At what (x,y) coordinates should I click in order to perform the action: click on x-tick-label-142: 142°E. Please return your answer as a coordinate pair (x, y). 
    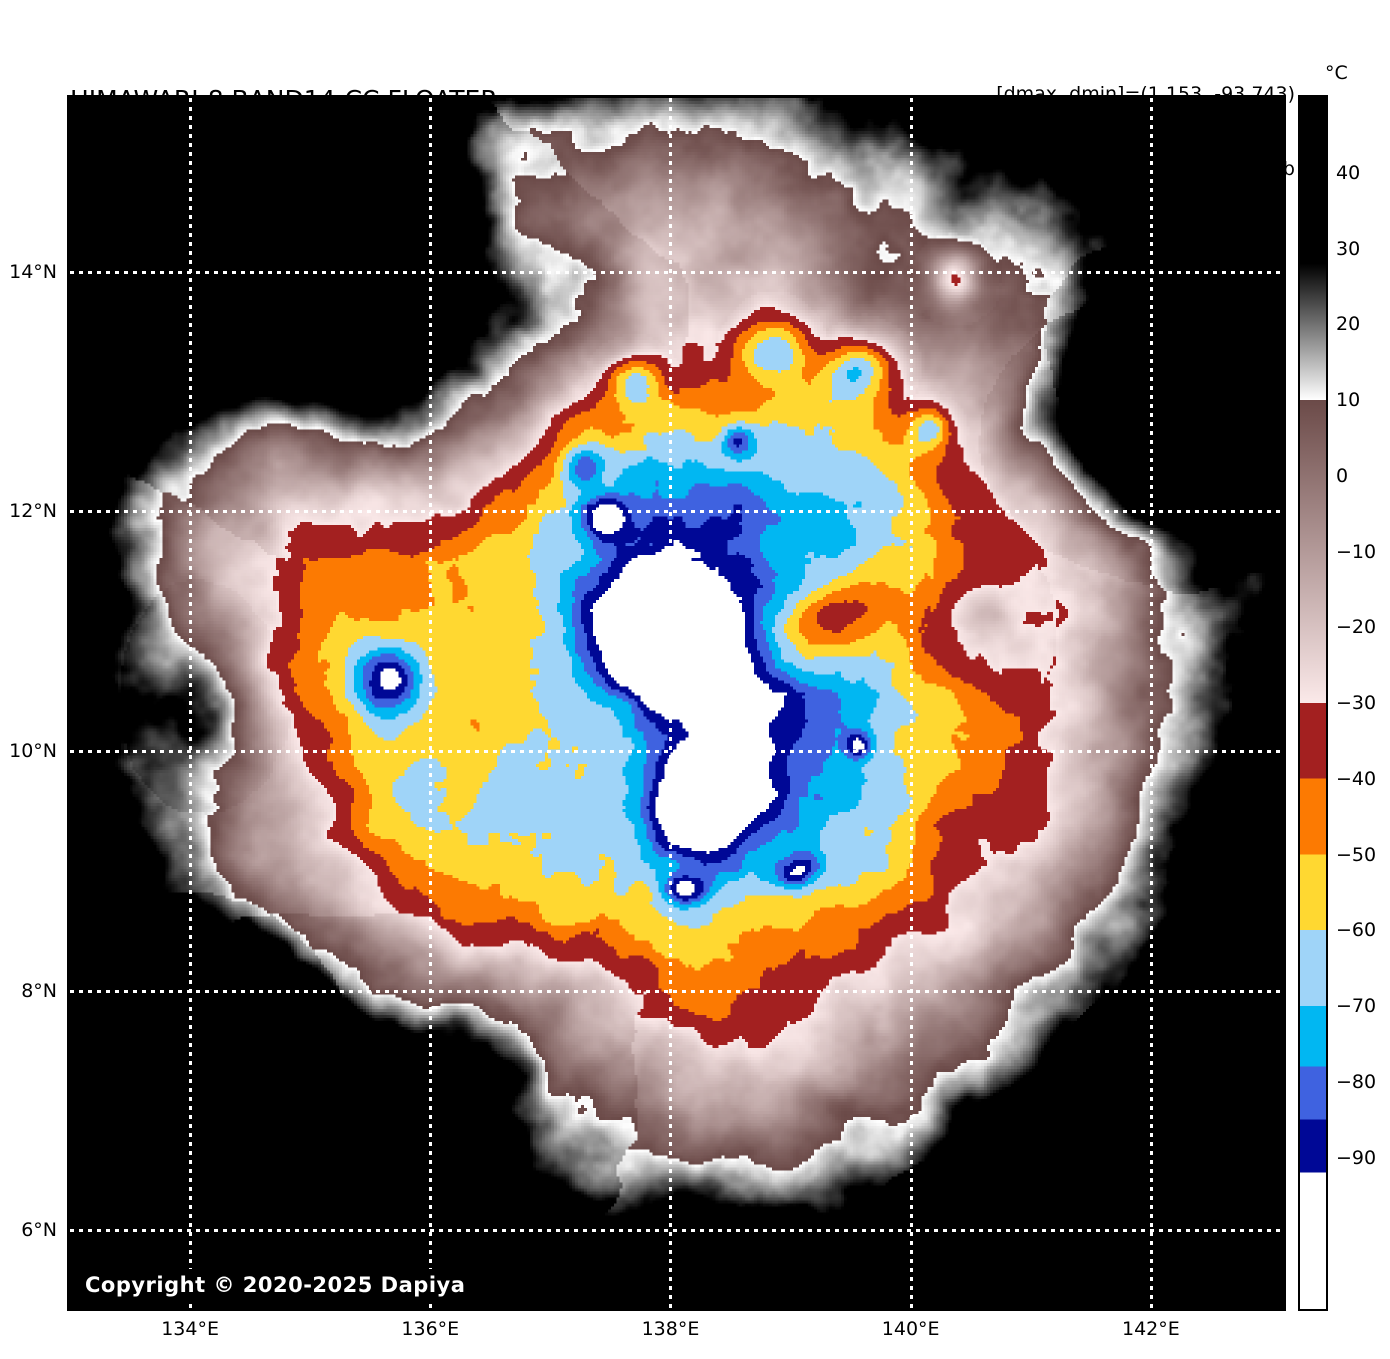
    Looking at the image, I should click on (1151, 1329).